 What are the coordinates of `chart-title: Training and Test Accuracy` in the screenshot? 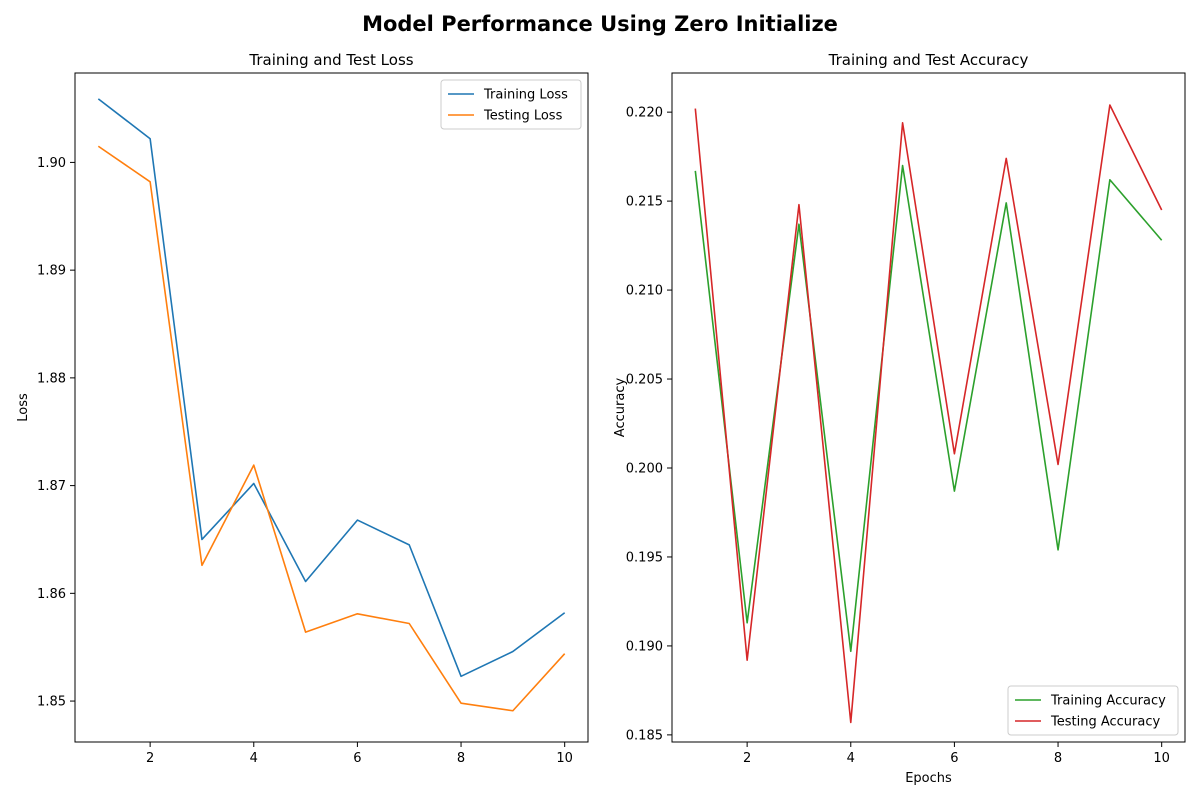 It's located at (928, 60).